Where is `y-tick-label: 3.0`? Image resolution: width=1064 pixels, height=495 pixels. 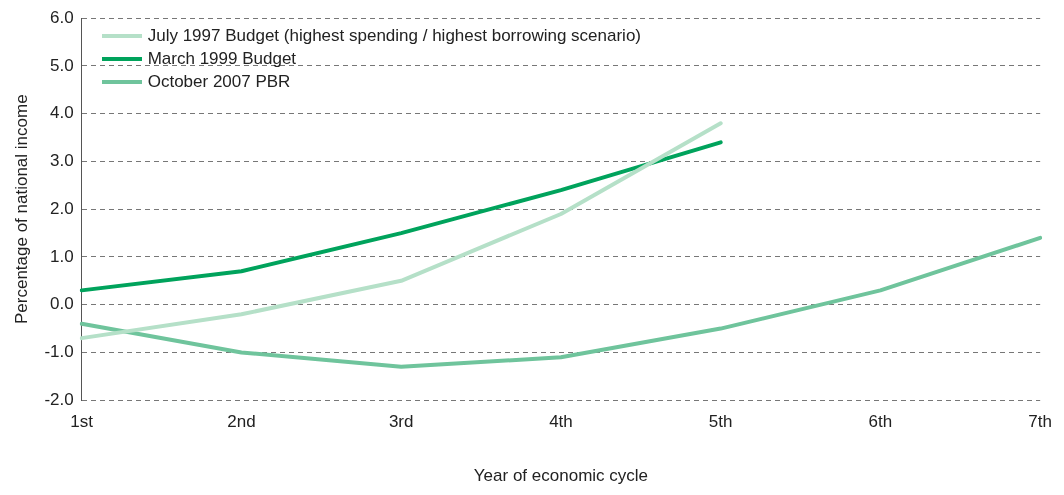
y-tick-label: 3.0 is located at coordinates (62, 161).